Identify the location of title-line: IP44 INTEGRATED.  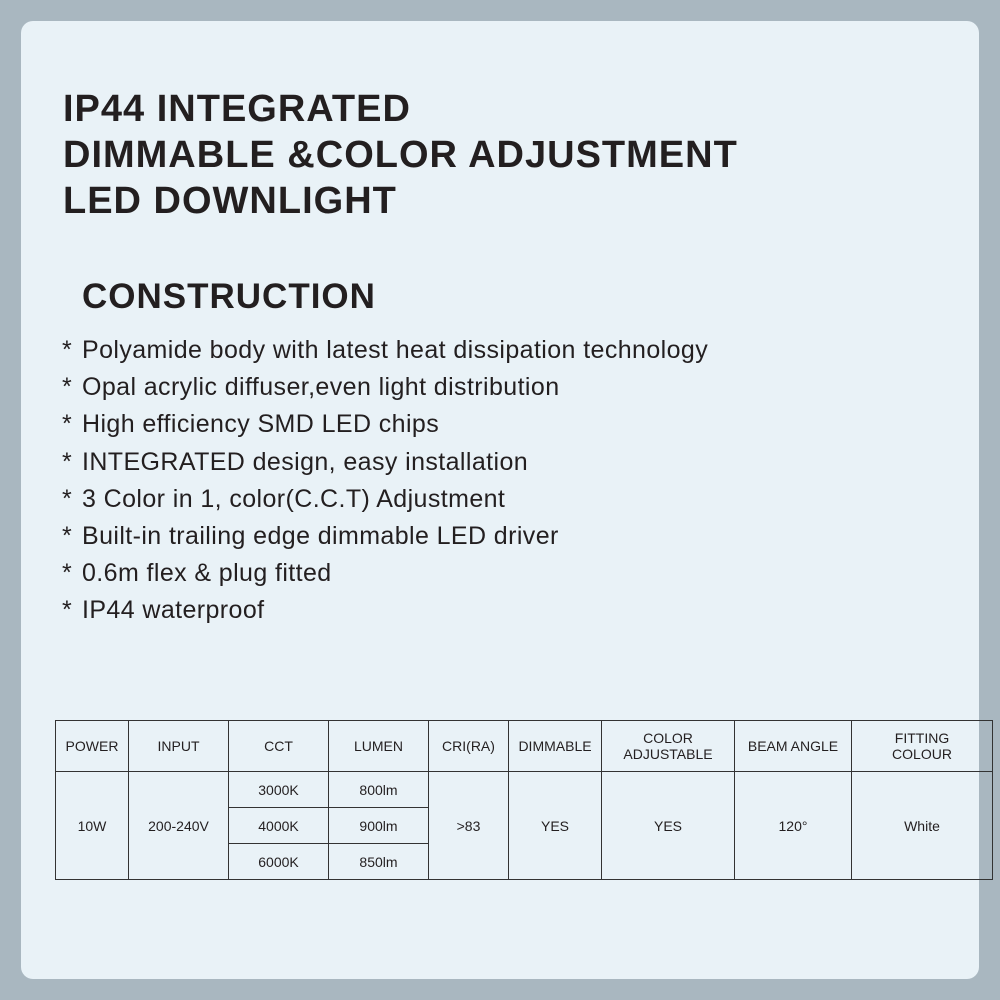
(237, 109).